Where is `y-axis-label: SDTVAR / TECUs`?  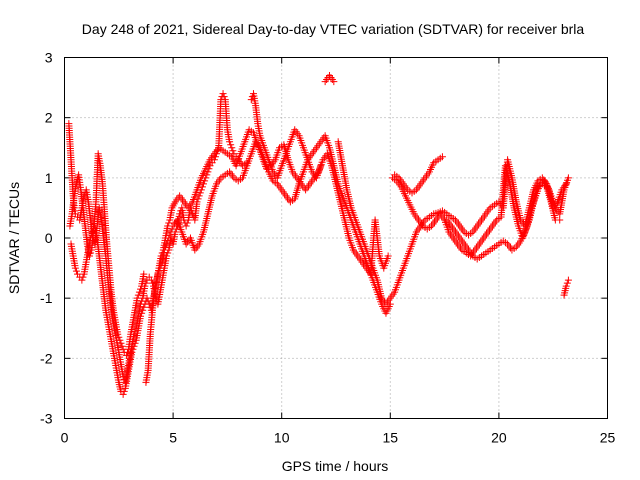 y-axis-label: SDTVAR / TECUs is located at coordinates (14, 238).